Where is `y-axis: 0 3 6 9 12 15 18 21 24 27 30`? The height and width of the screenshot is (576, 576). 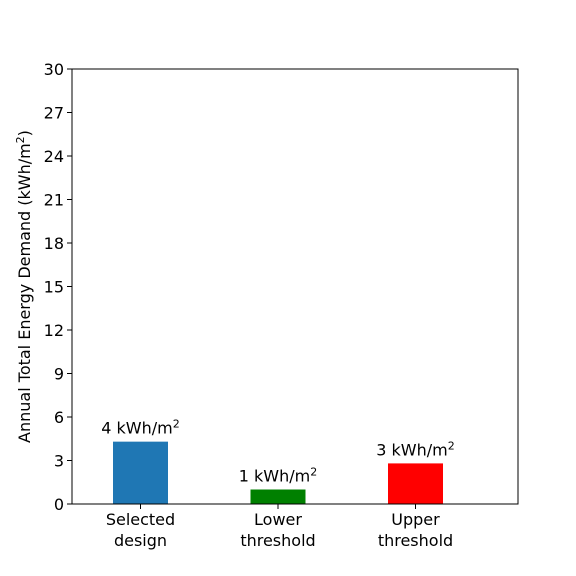
y-axis: 0 3 6 9 12 15 18 21 24 27 30 is located at coordinates (58, 287).